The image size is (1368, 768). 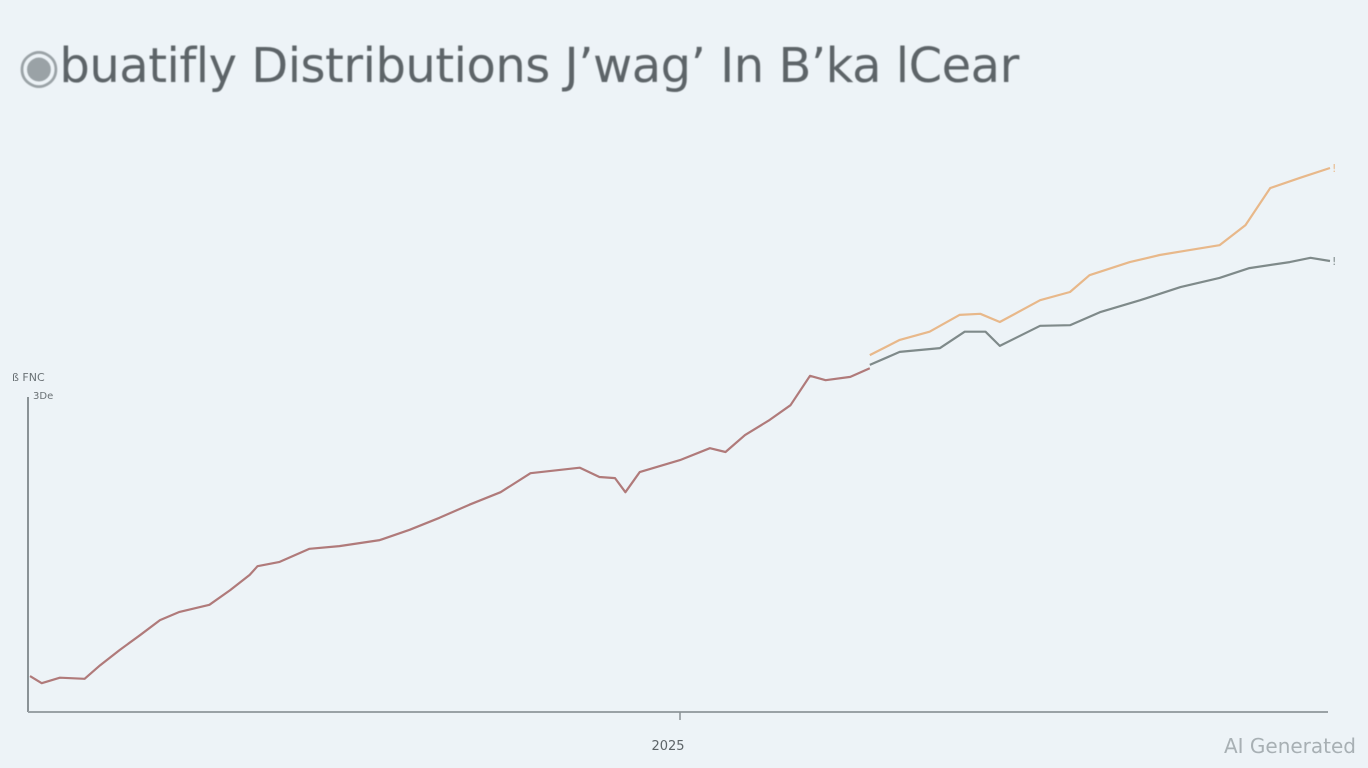 I want to click on watermark: AI Generated, so click(x=1289, y=746).